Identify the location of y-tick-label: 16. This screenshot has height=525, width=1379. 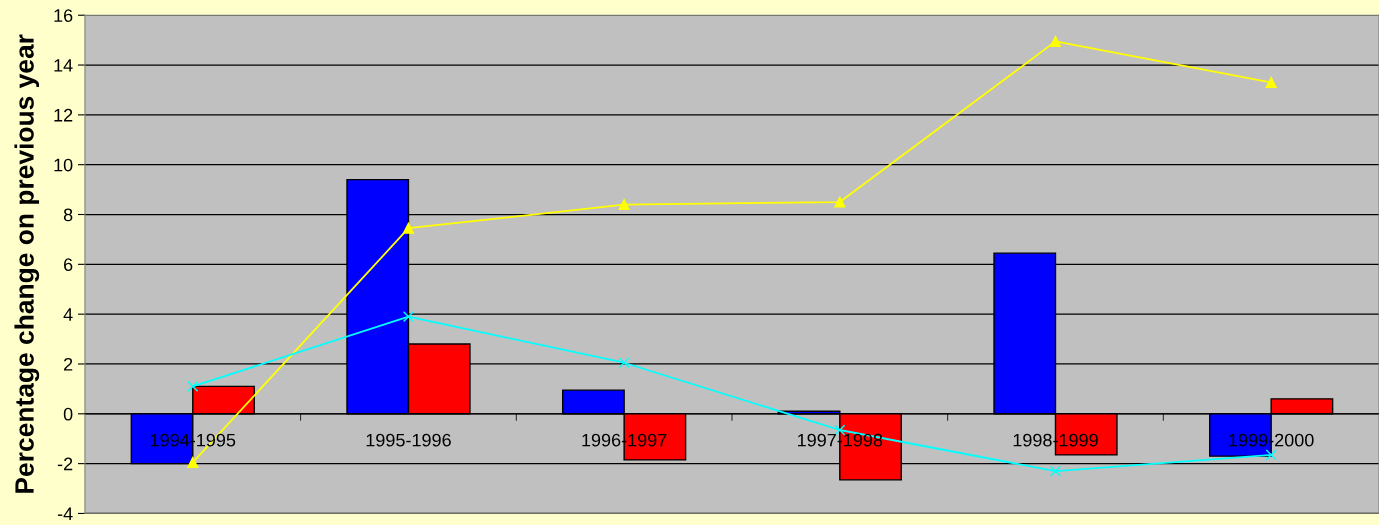
(63, 15).